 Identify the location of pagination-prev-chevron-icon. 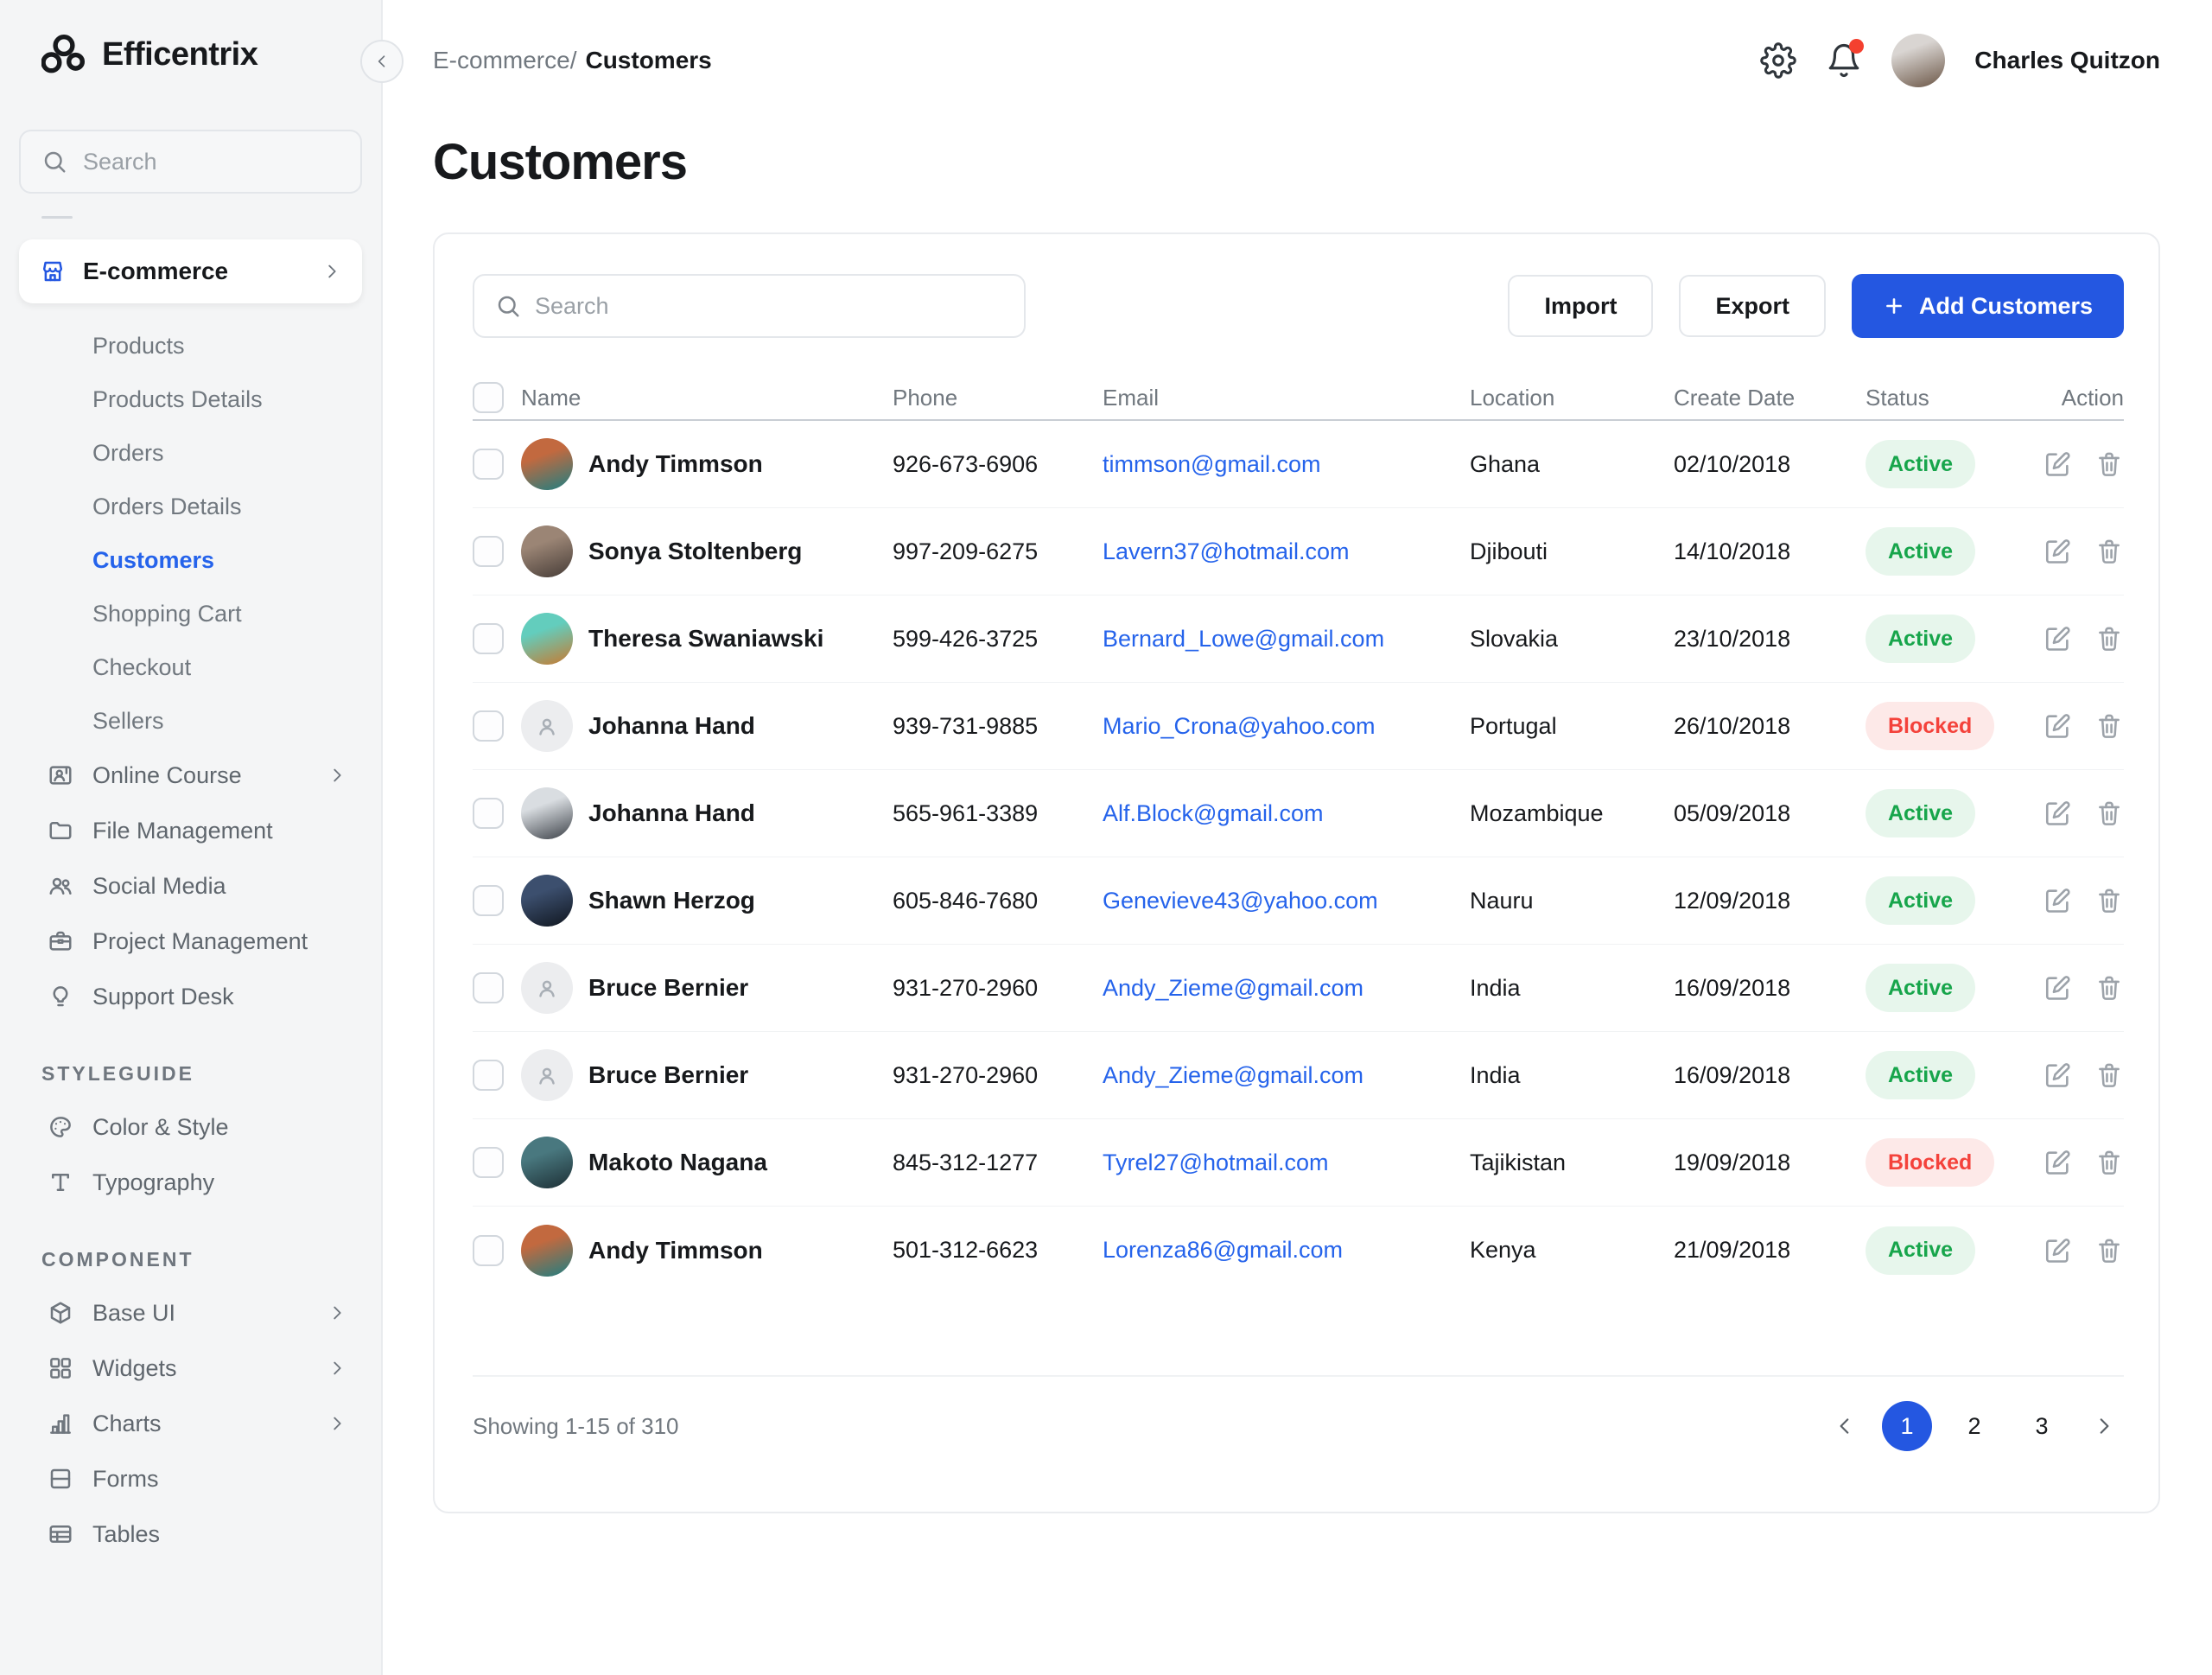
(1845, 1426).